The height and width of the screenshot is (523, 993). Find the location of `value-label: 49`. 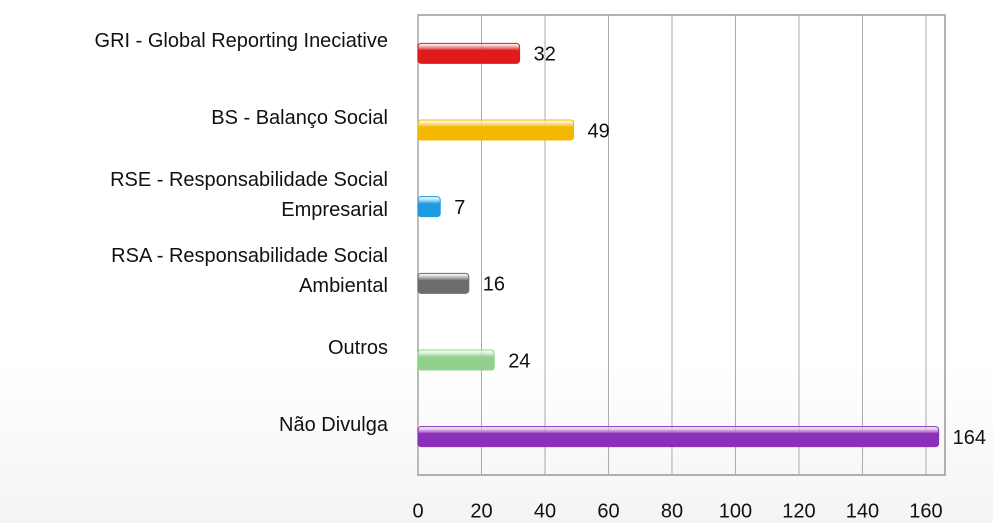

value-label: 49 is located at coordinates (599, 131).